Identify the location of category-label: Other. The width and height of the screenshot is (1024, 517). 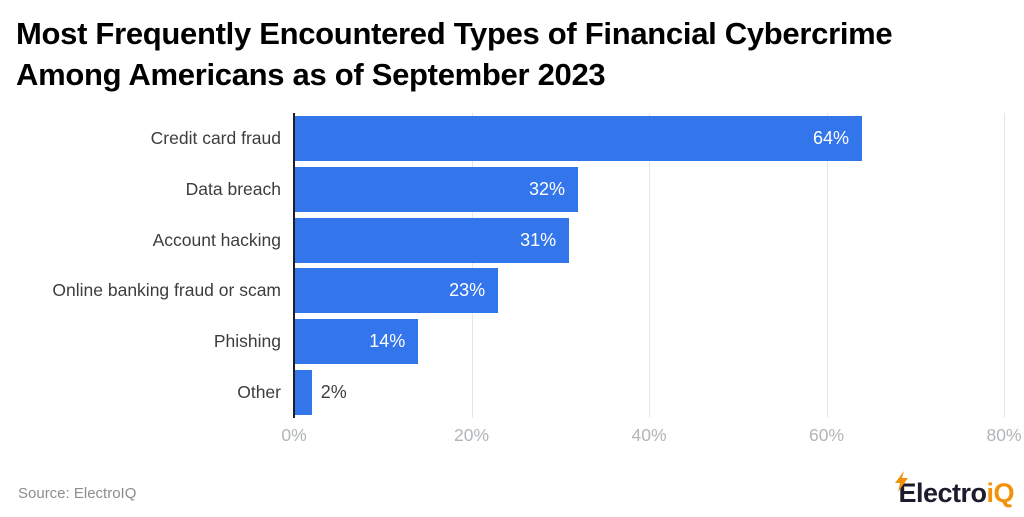
(259, 392).